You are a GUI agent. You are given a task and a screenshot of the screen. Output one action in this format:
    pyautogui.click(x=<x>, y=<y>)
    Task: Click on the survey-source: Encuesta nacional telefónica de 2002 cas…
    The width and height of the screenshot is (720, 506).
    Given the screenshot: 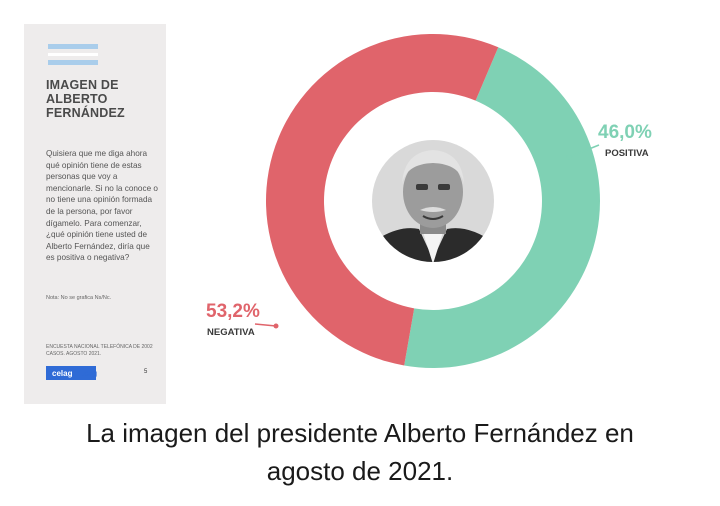 What is the action you would take?
    pyautogui.click(x=99, y=350)
    